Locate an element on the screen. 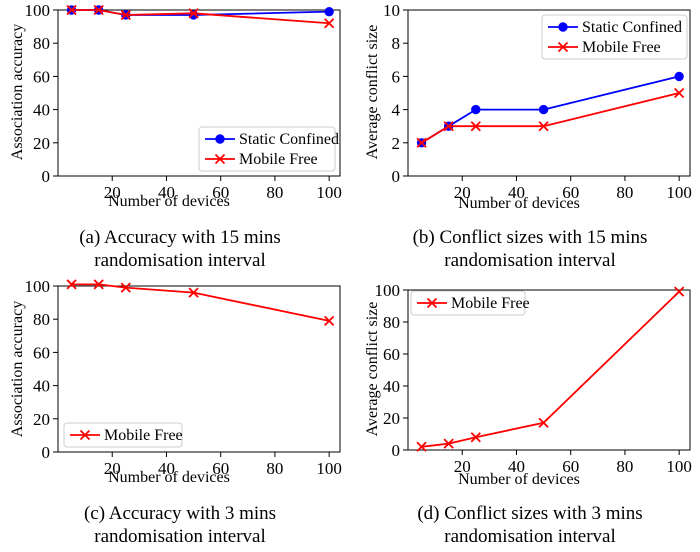  caption-b-line1: (b) Conflict sizes with 15 mins is located at coordinates (530, 237).